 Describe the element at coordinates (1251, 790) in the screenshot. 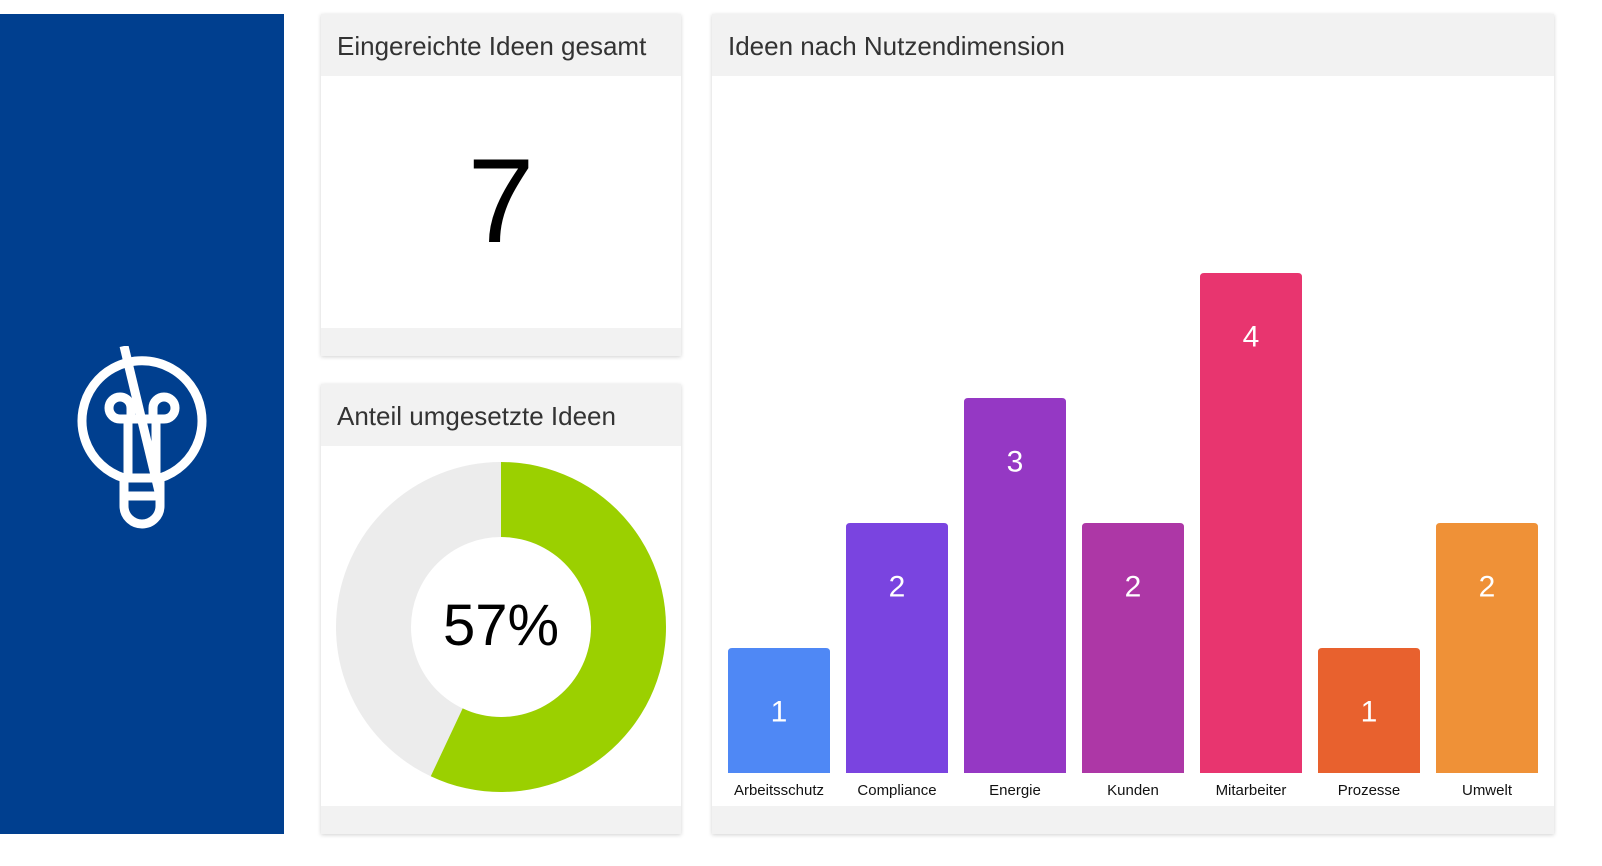

I see `x-tick-label: Mitarbeiter` at that location.